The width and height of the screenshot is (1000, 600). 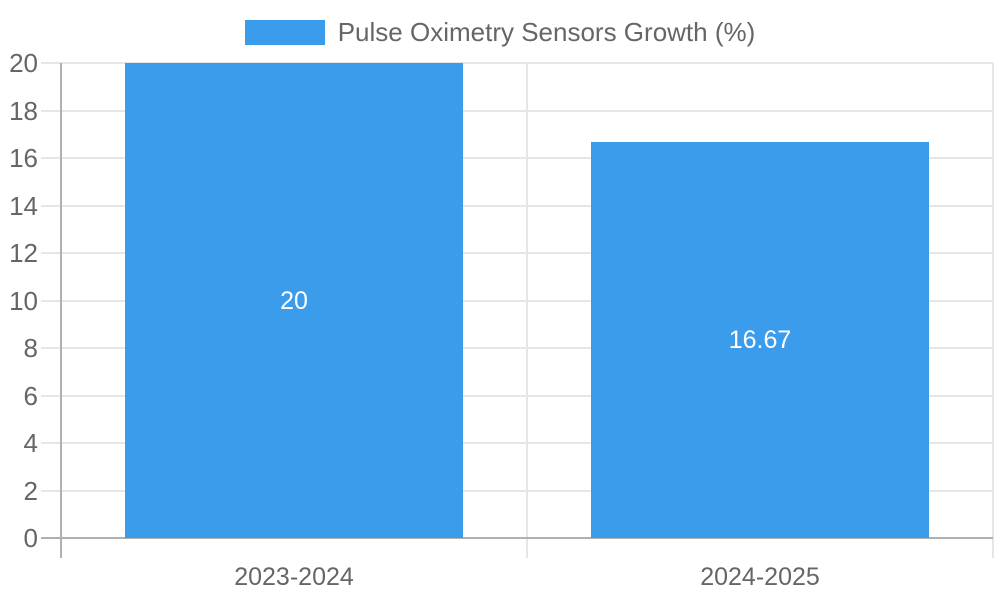 I want to click on y-axis-line, so click(x=61, y=310).